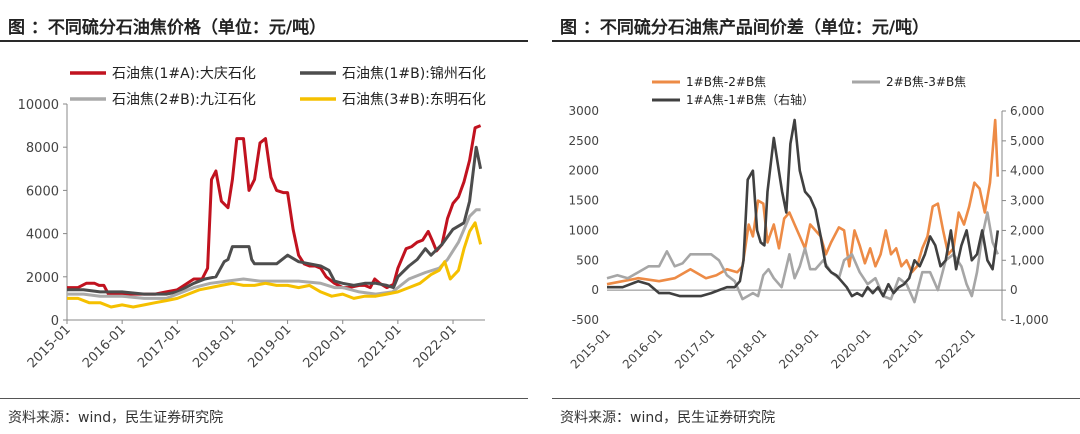 The height and width of the screenshot is (434, 1080). Describe the element at coordinates (1027, 260) in the screenshot. I see `y2-tick-label: 1,000` at that location.